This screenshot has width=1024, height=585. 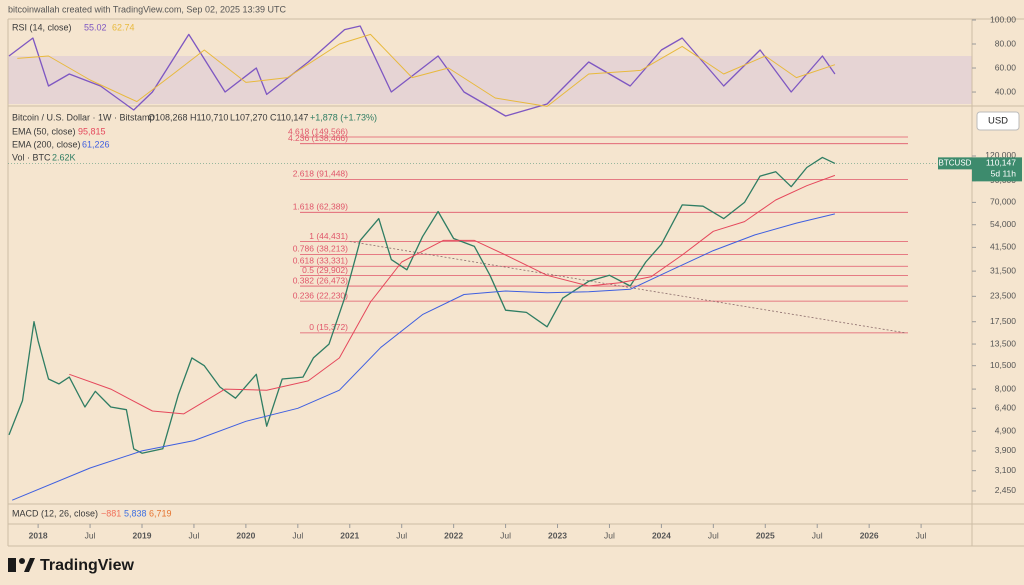 What do you see at coordinates (1006, 431) in the screenshot?
I see `price-tick-label: 4,900` at bounding box center [1006, 431].